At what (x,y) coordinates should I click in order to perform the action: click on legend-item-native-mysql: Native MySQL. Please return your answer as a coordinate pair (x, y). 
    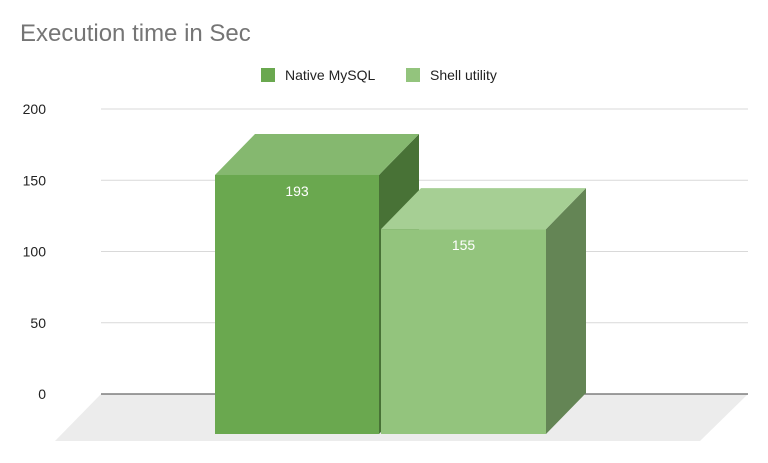
    Looking at the image, I should click on (318, 75).